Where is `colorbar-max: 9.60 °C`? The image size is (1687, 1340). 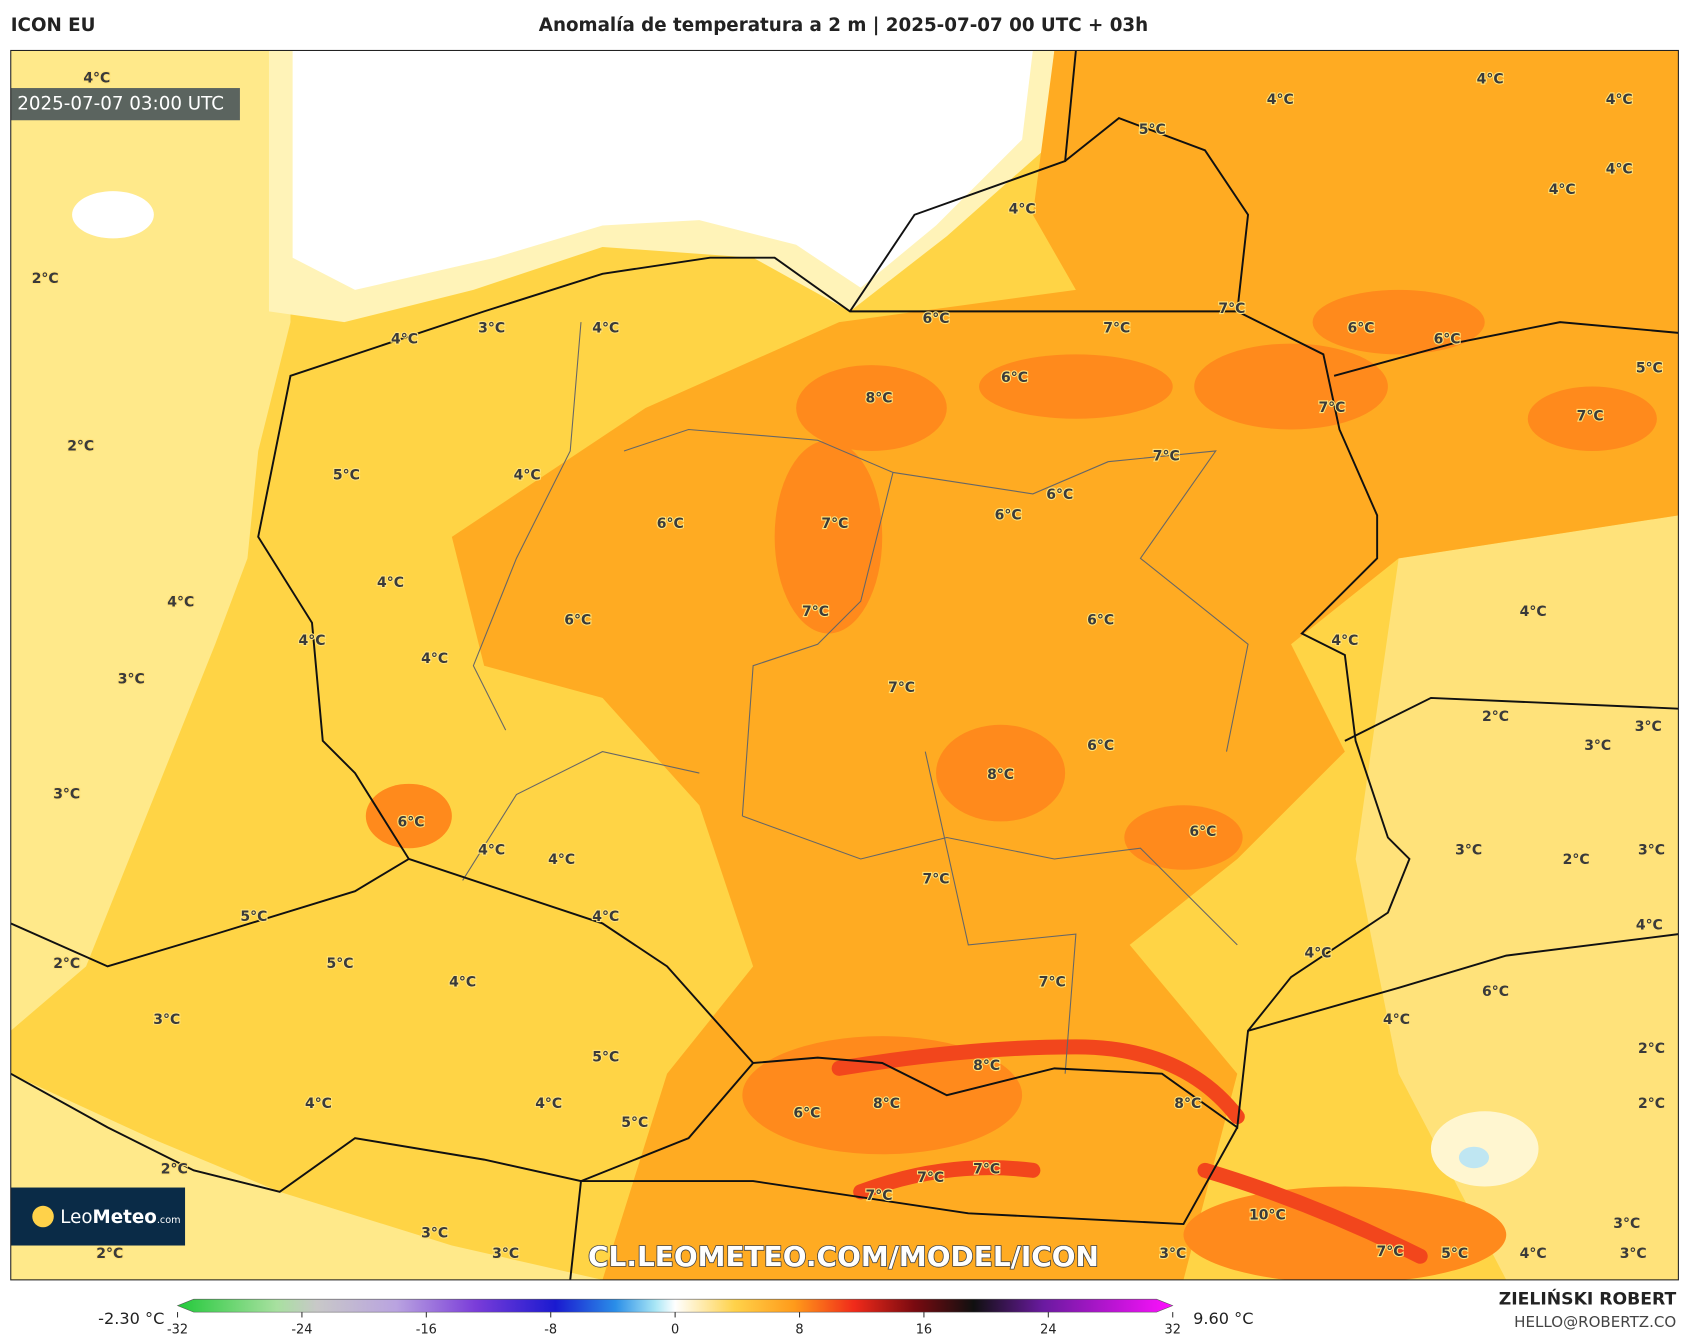 colorbar-max: 9.60 °C is located at coordinates (1223, 1318).